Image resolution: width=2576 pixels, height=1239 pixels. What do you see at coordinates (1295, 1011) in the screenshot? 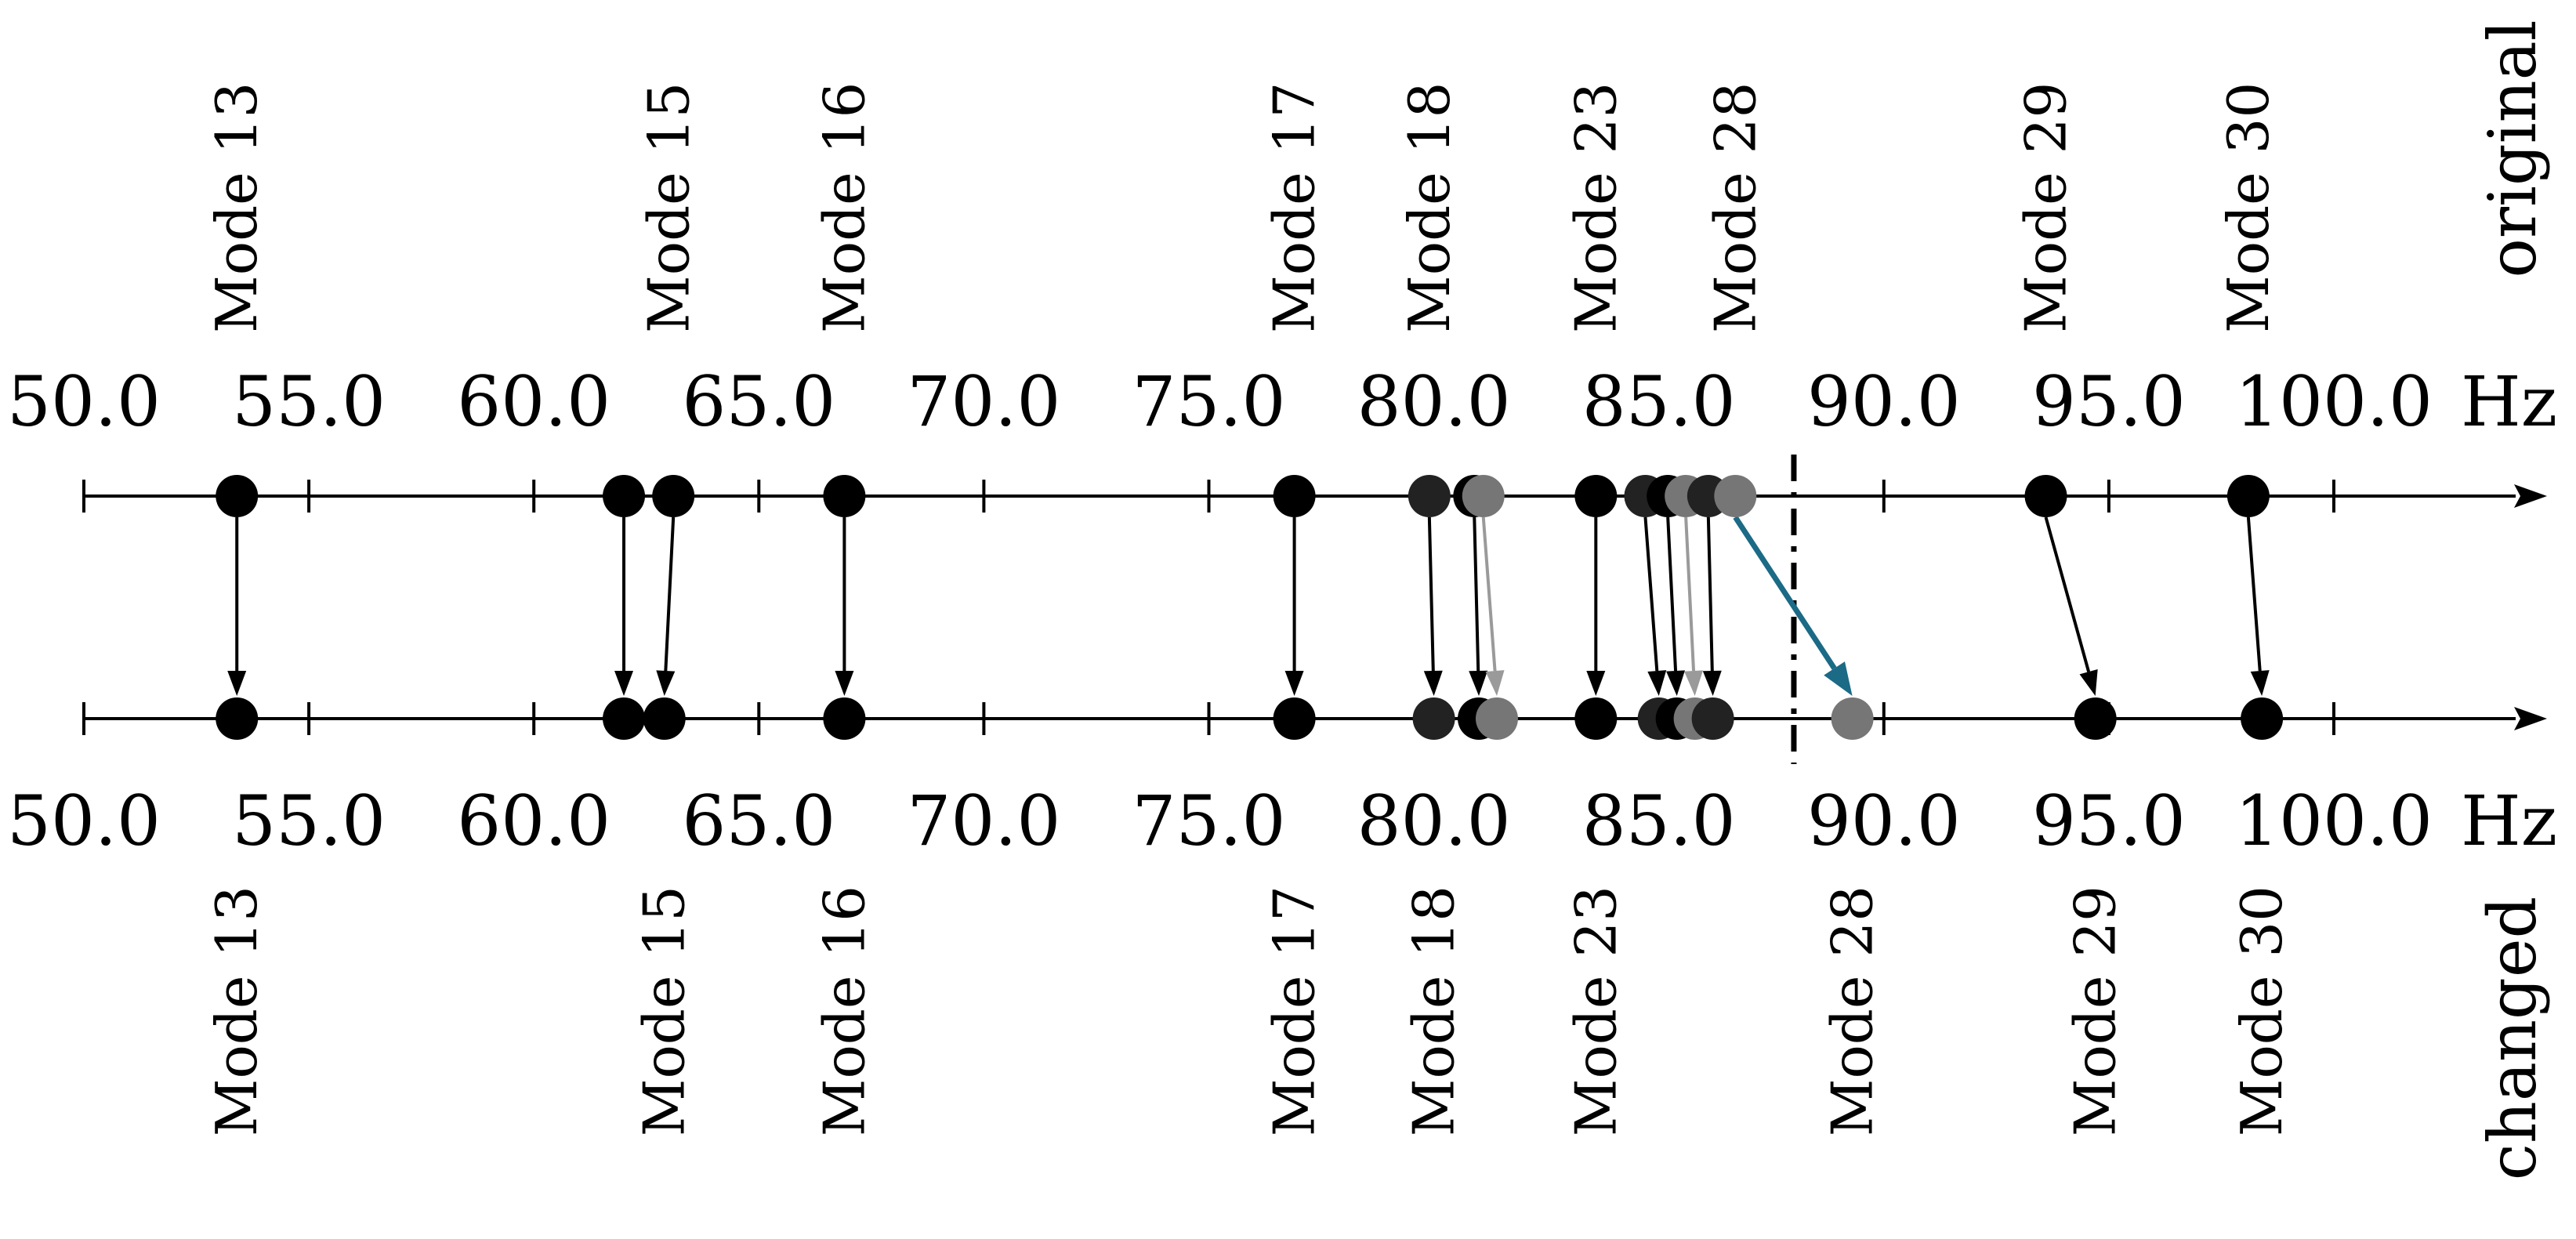
I see `changed-mode-label: Mode 17` at bounding box center [1295, 1011].